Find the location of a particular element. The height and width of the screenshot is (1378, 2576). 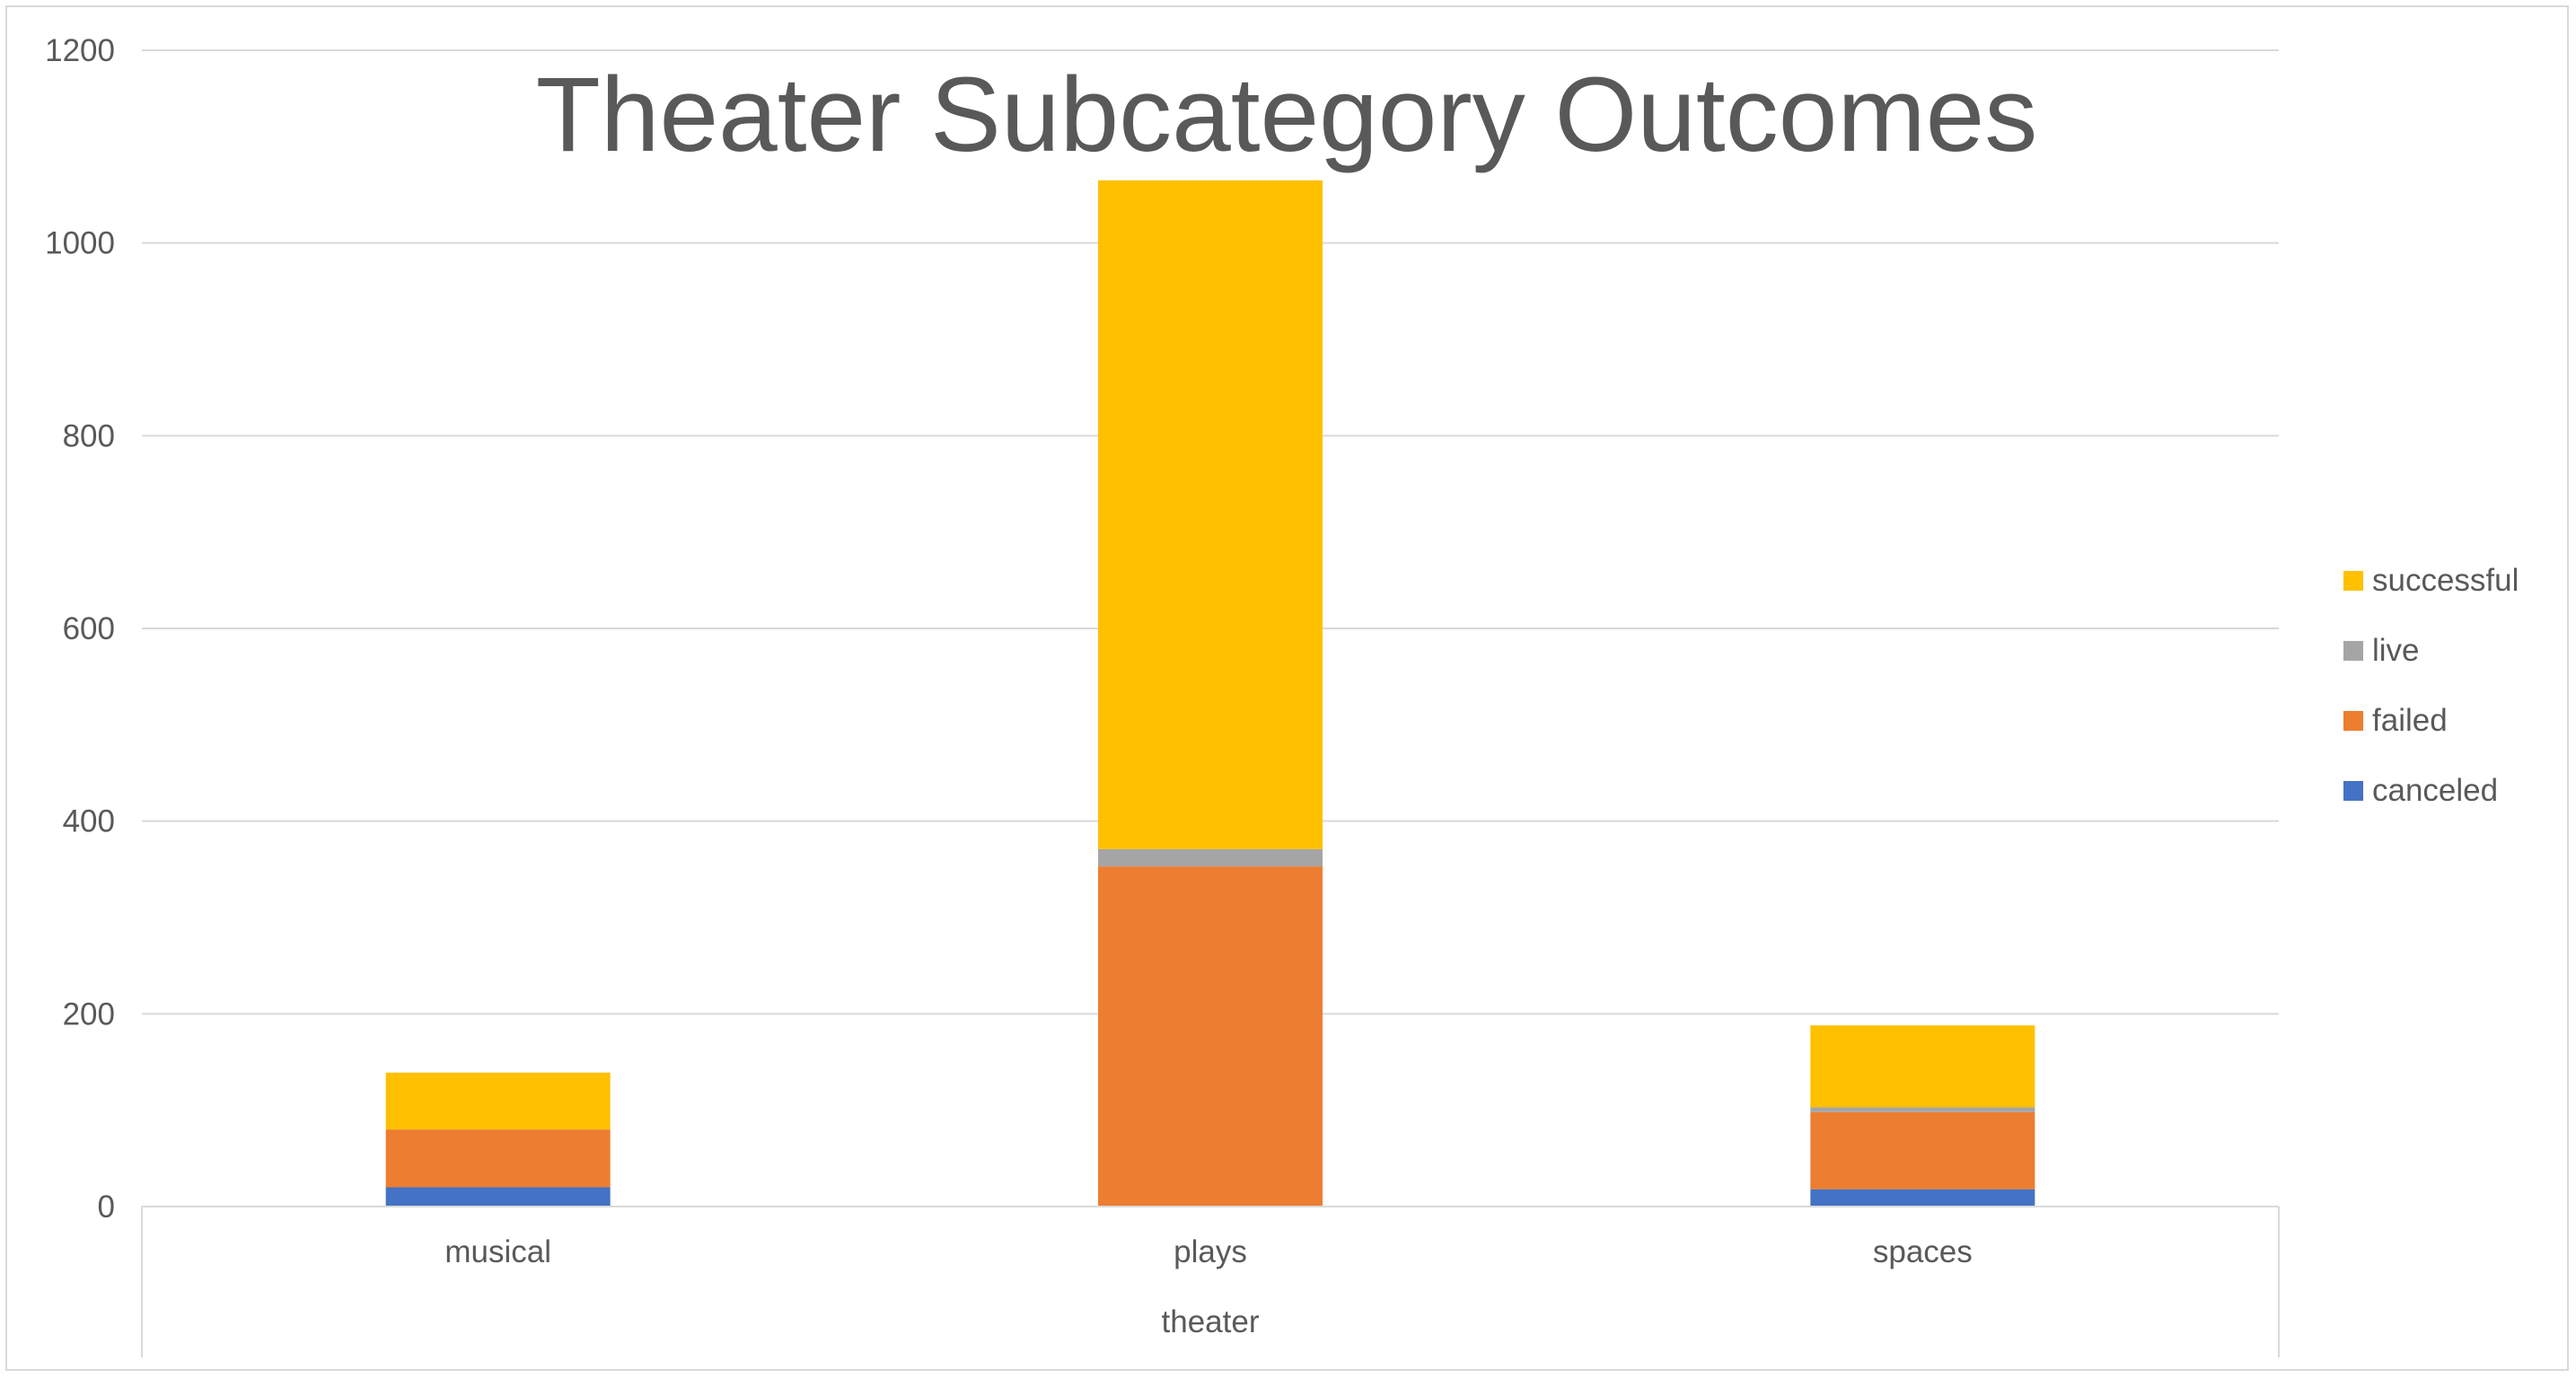

y-axis-ticks: 0 200 400 600 800 1000 1200 is located at coordinates (80, 628).